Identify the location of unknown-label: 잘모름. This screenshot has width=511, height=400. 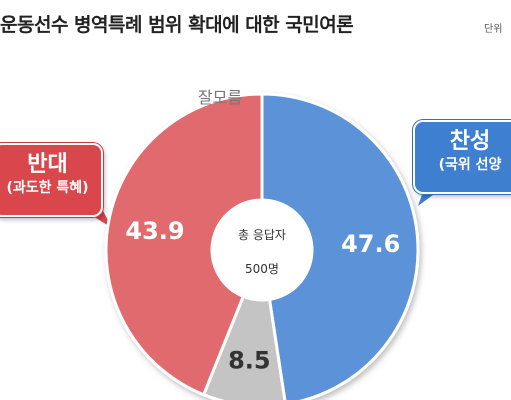
(220, 97).